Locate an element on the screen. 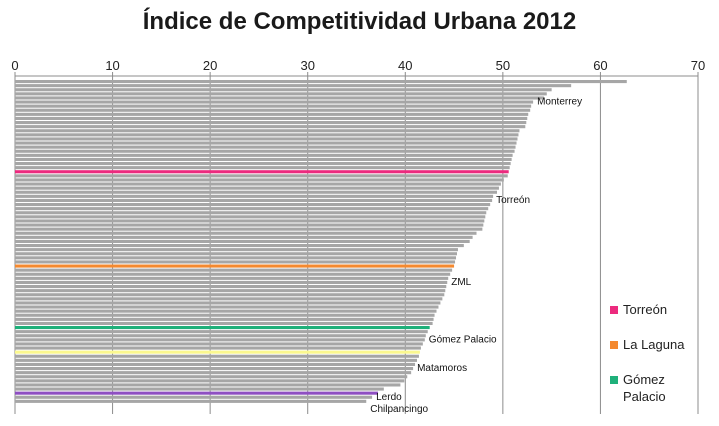 This screenshot has width=719, height=426. x-axis-ticks: 0 10 20 30 40 50 60 70 is located at coordinates (358, 67).